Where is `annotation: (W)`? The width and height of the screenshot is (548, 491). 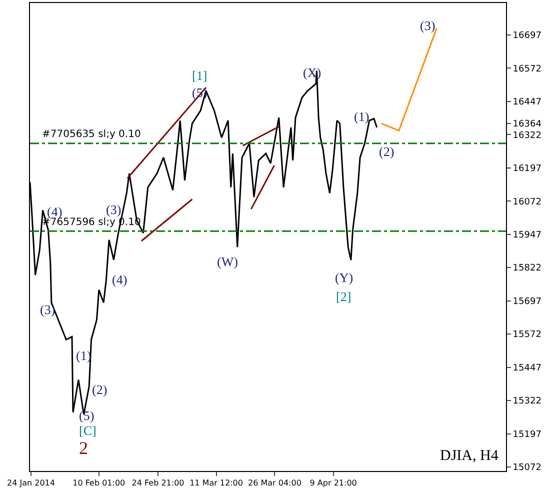
annotation: (W) is located at coordinates (227, 261).